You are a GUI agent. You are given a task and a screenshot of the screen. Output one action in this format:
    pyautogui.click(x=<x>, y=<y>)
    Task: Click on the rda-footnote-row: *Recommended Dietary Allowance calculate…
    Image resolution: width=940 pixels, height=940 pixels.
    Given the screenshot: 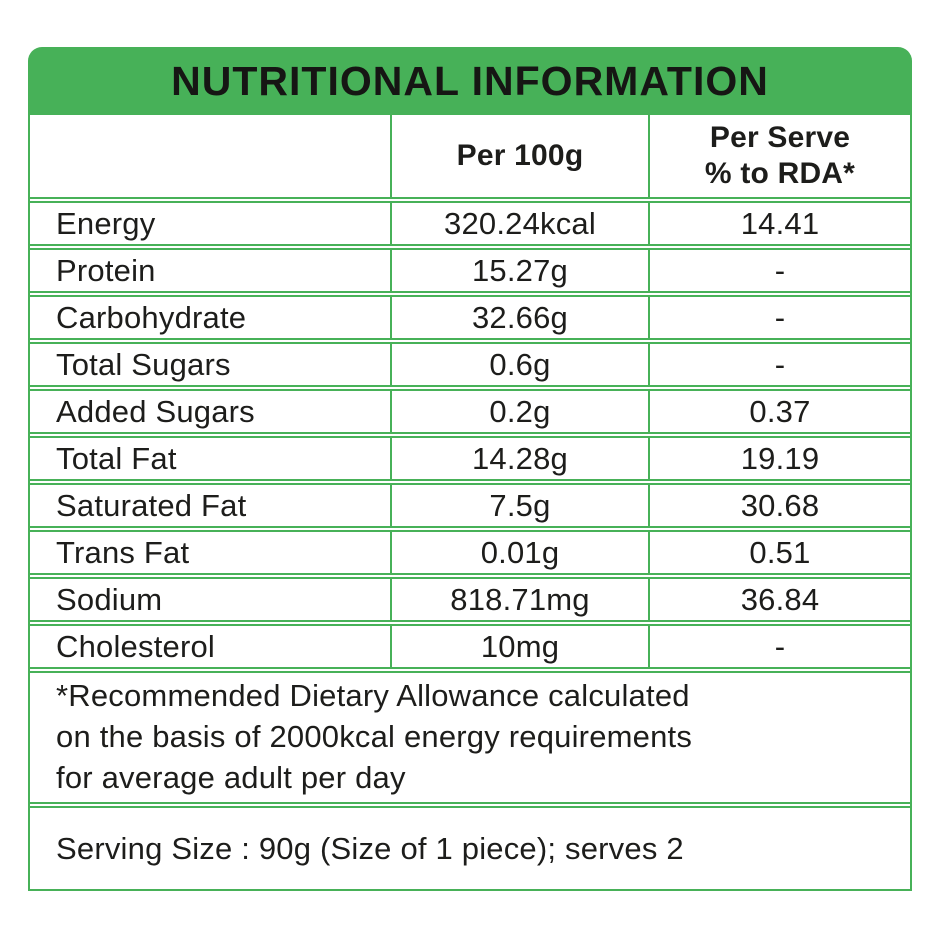 What is the action you would take?
    pyautogui.click(x=470, y=737)
    